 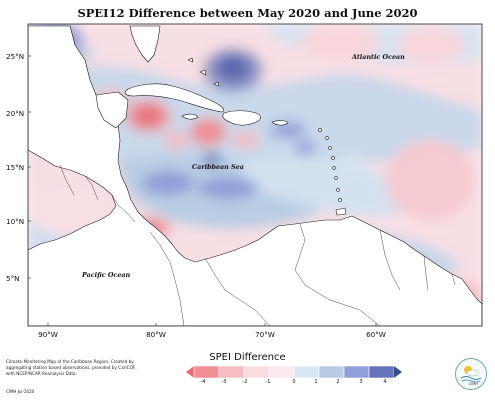 What do you see at coordinates (265, 334) in the screenshot?
I see `lon-label-70w: 70°W` at bounding box center [265, 334].